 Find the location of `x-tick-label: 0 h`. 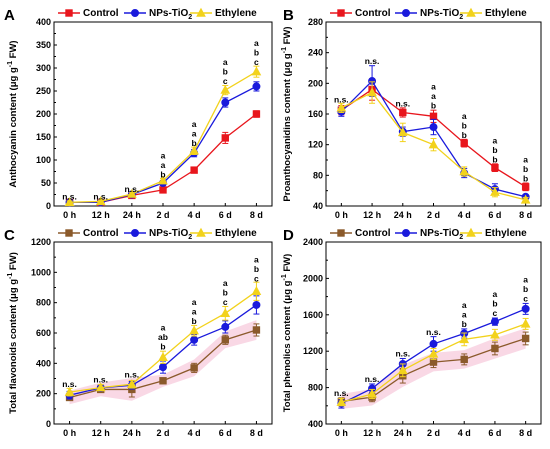

x-tick-label: 0 h is located at coordinates (341, 433).